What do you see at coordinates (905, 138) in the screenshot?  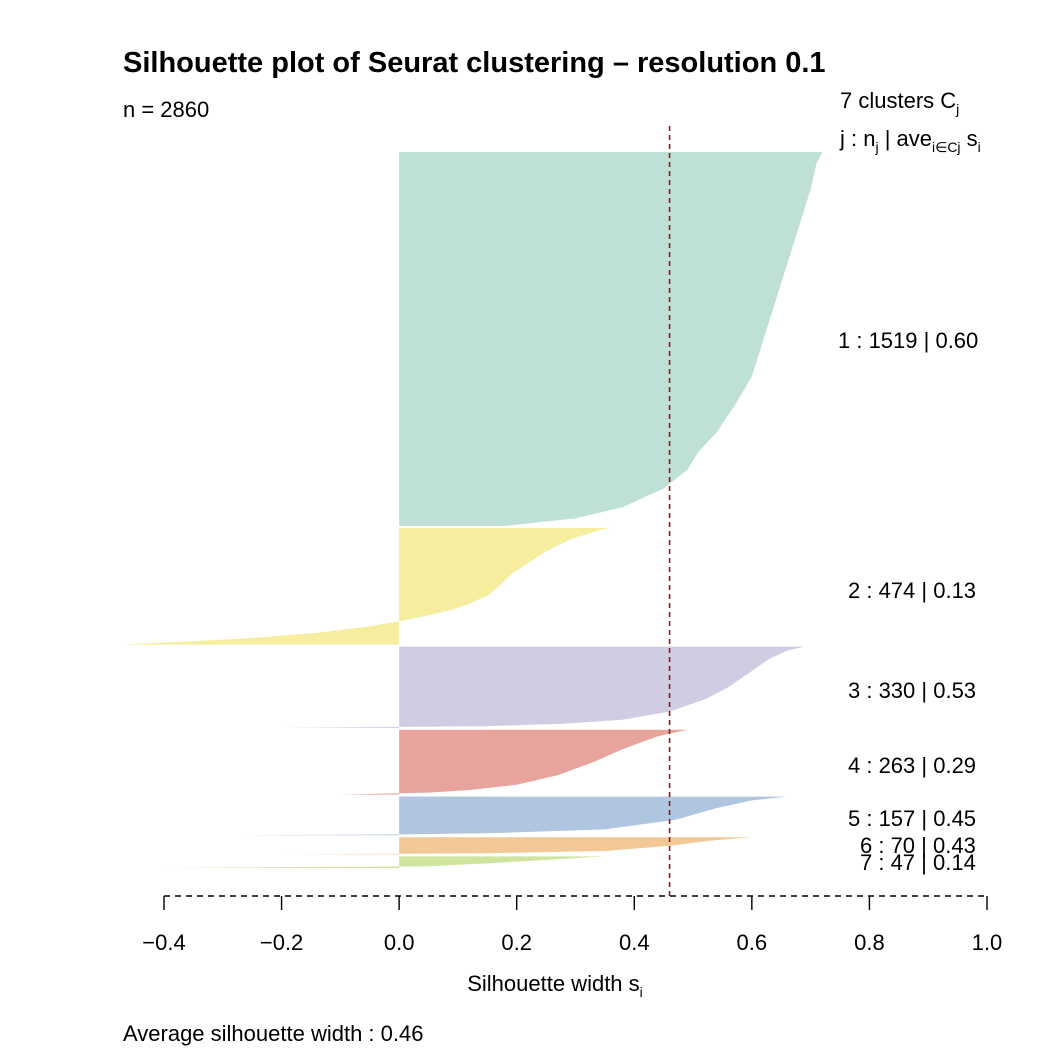 I see `header-line2-part: | ave` at bounding box center [905, 138].